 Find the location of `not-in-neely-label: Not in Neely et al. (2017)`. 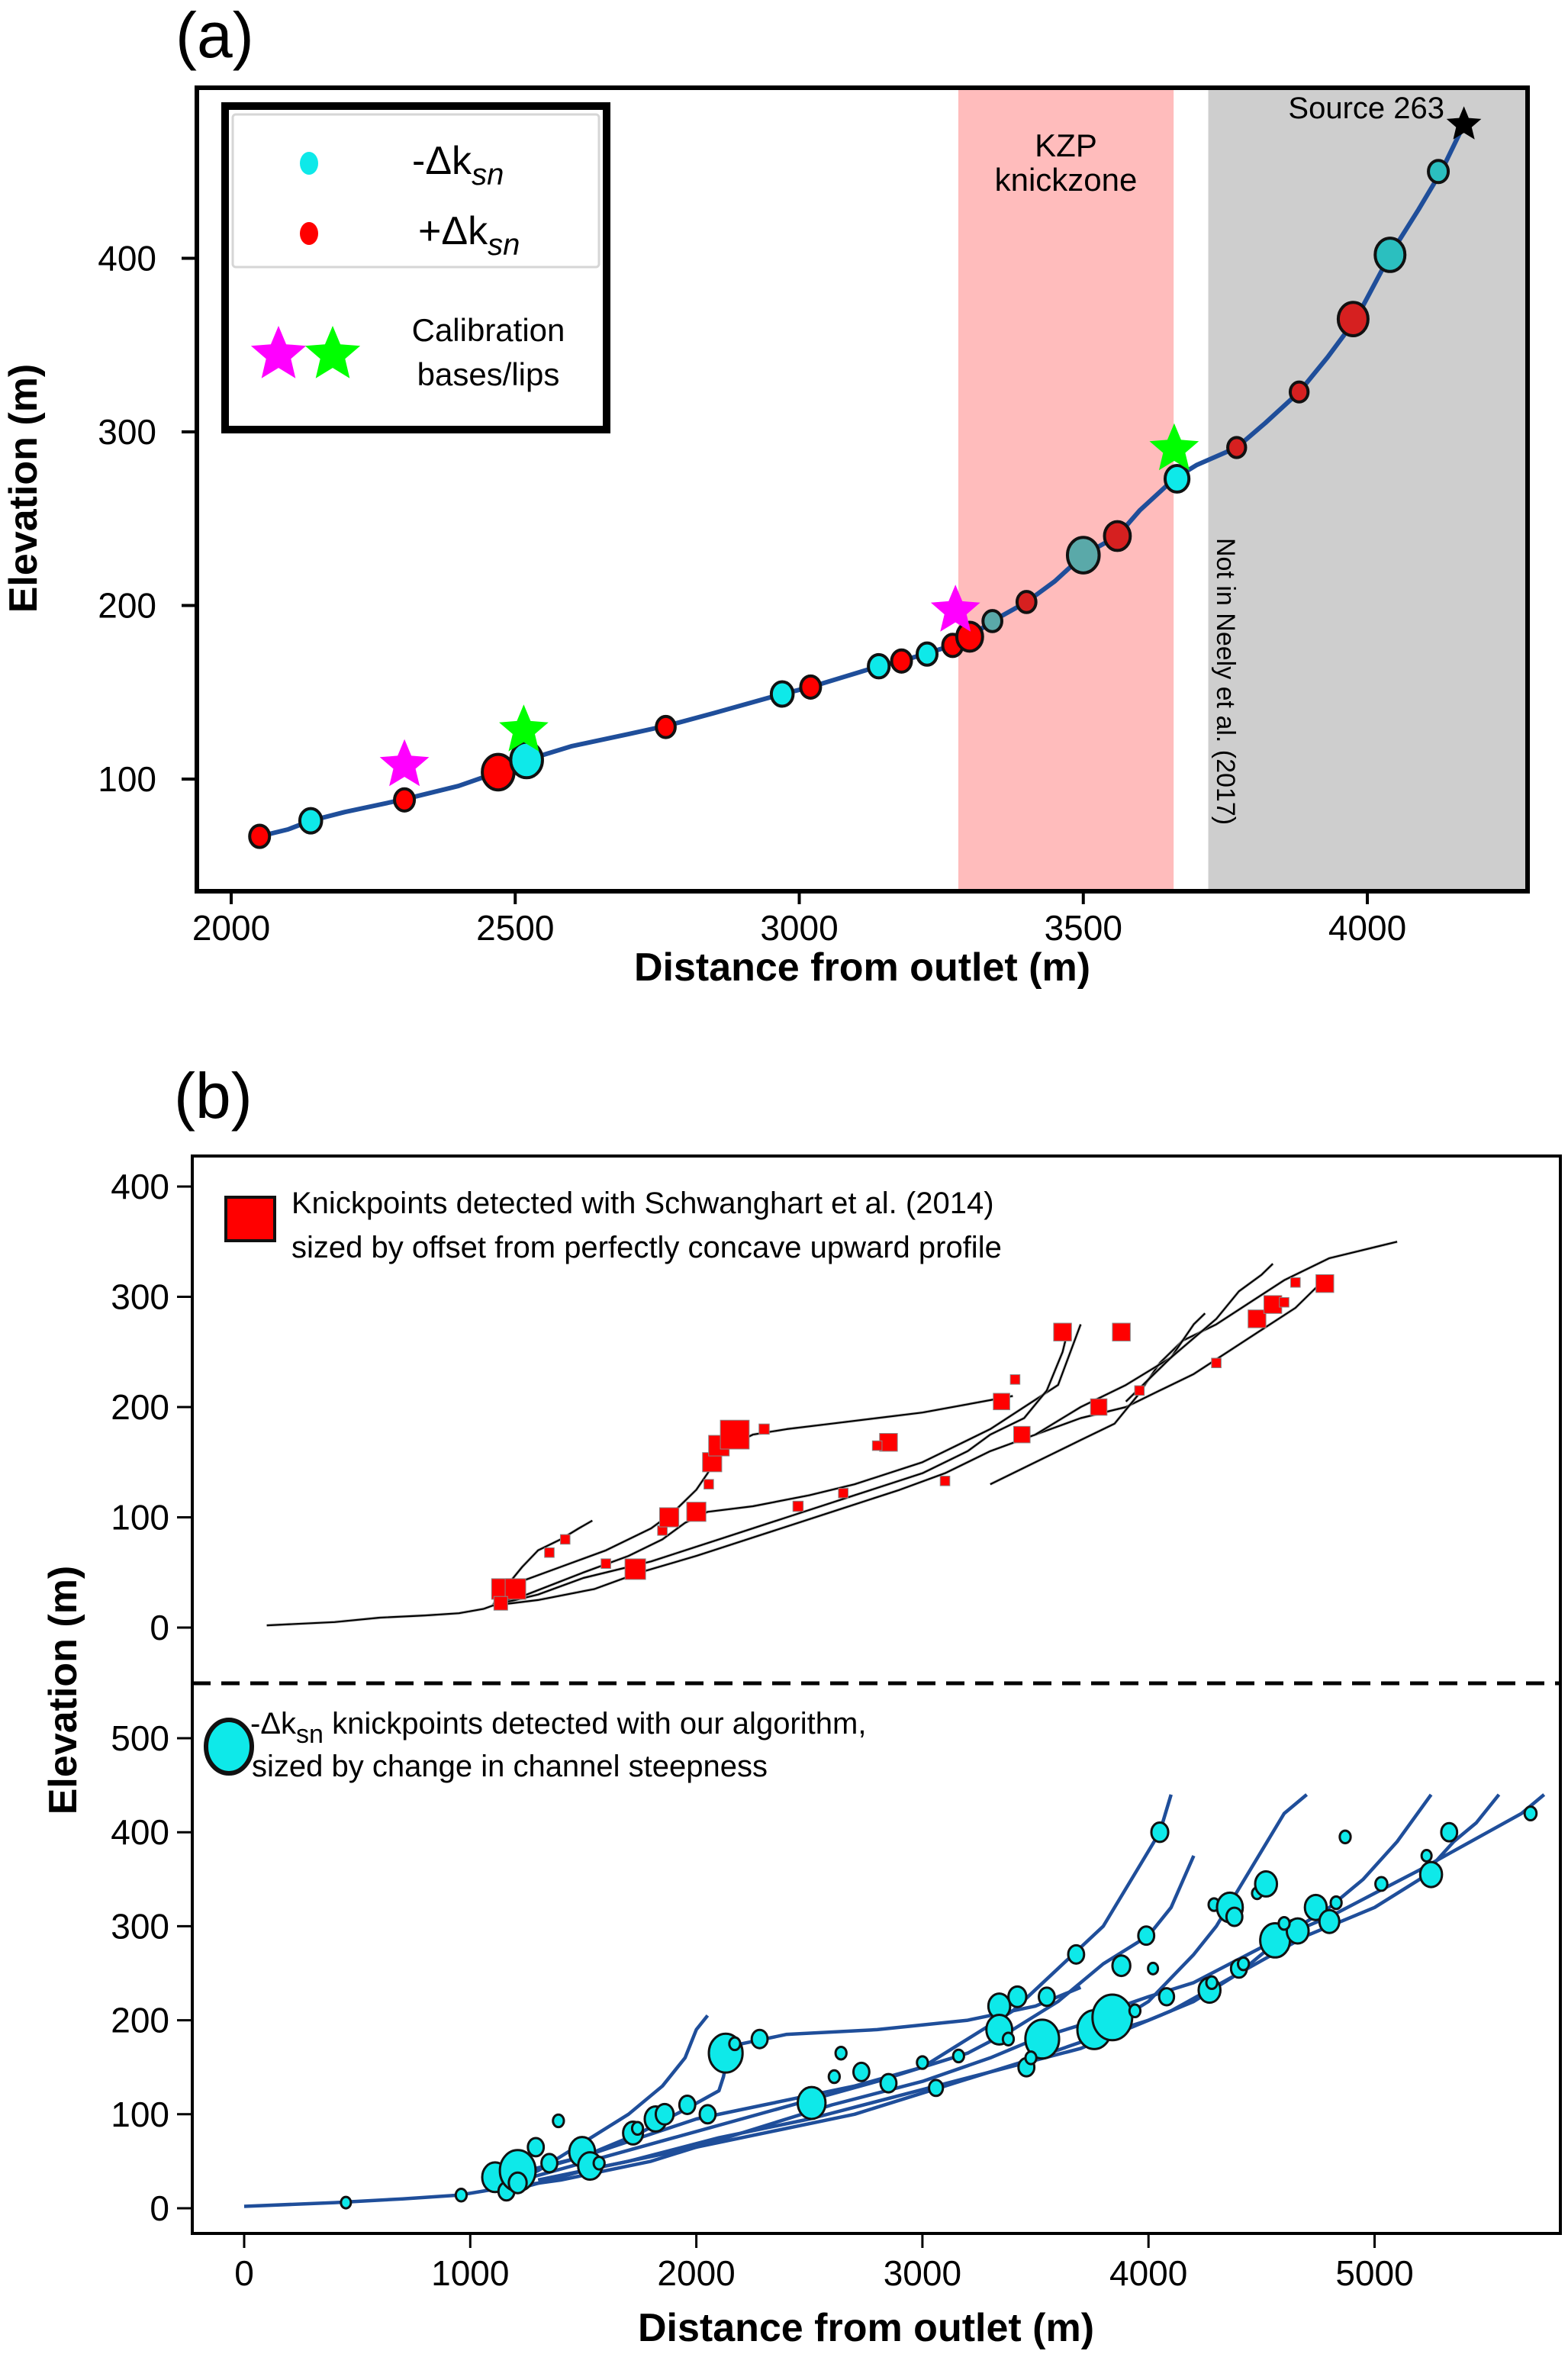

not-in-neely-label: Not in Neely et al. (2017) is located at coordinates (1225, 682).